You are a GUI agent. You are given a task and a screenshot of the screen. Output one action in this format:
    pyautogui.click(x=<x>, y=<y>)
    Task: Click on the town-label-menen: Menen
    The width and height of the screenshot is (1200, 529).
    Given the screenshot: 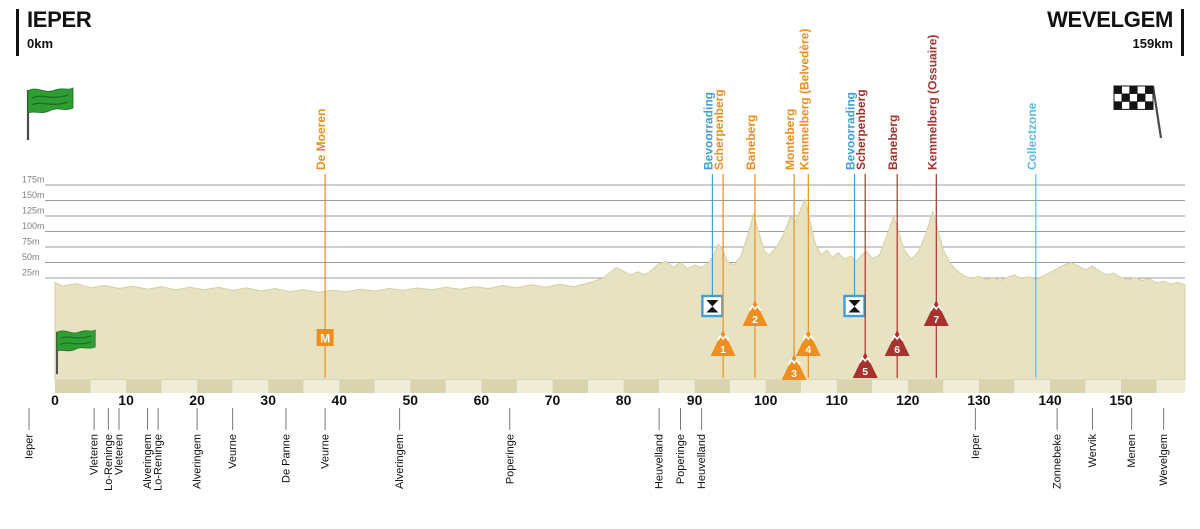 What is the action you would take?
    pyautogui.click(x=1132, y=451)
    